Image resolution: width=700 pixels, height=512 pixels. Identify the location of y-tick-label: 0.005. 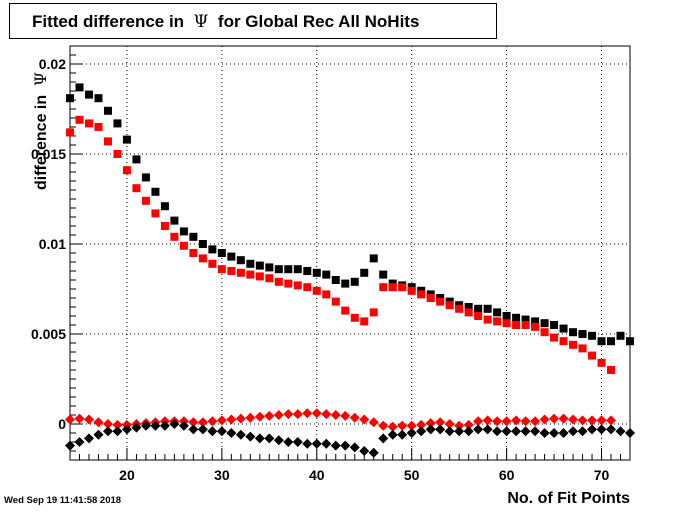
(48, 334).